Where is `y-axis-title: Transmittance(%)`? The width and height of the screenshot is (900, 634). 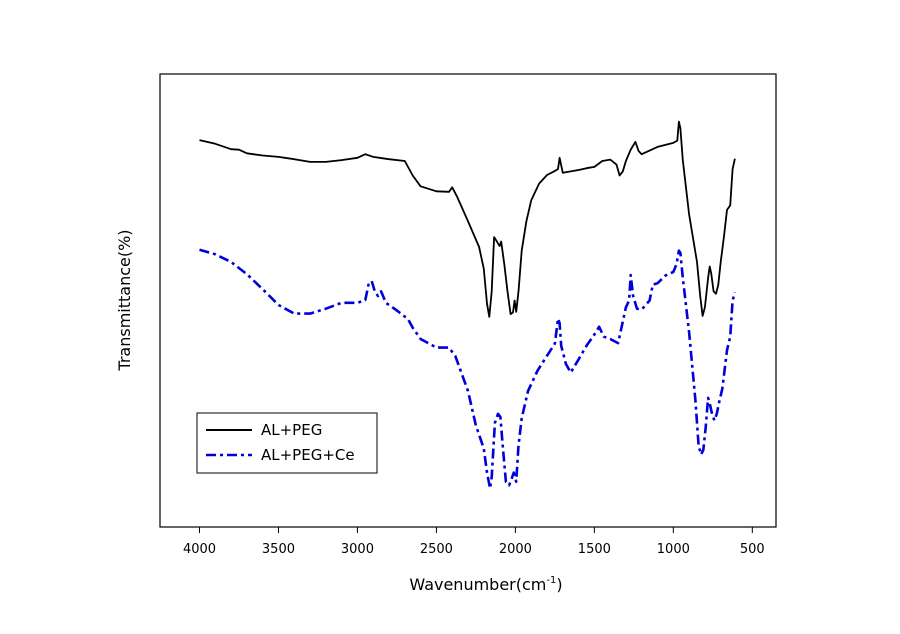 y-axis-title: Transmittance(%) is located at coordinates (124, 300).